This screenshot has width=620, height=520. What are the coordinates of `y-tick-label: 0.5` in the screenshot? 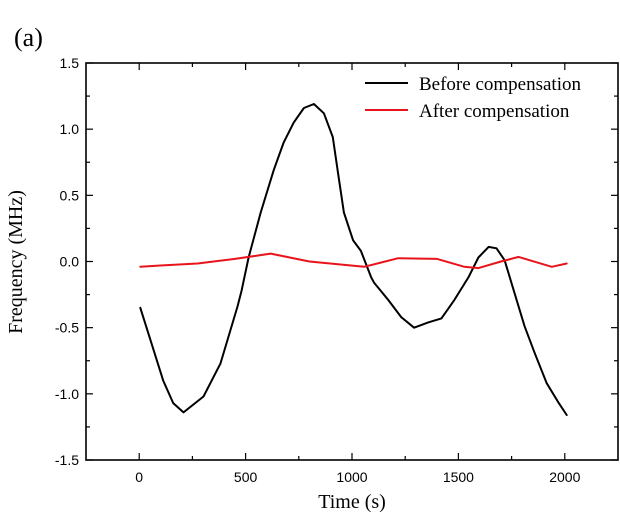 It's located at (70, 195).